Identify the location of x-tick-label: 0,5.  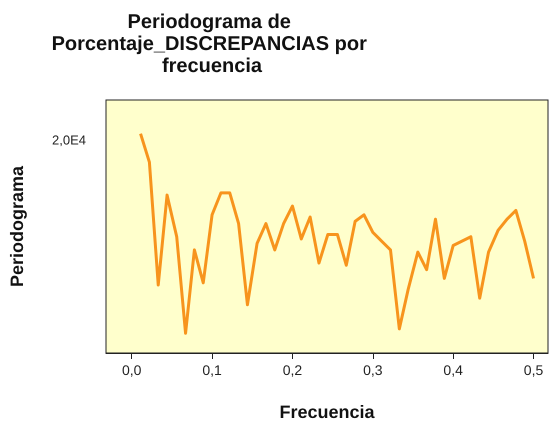
(534, 370).